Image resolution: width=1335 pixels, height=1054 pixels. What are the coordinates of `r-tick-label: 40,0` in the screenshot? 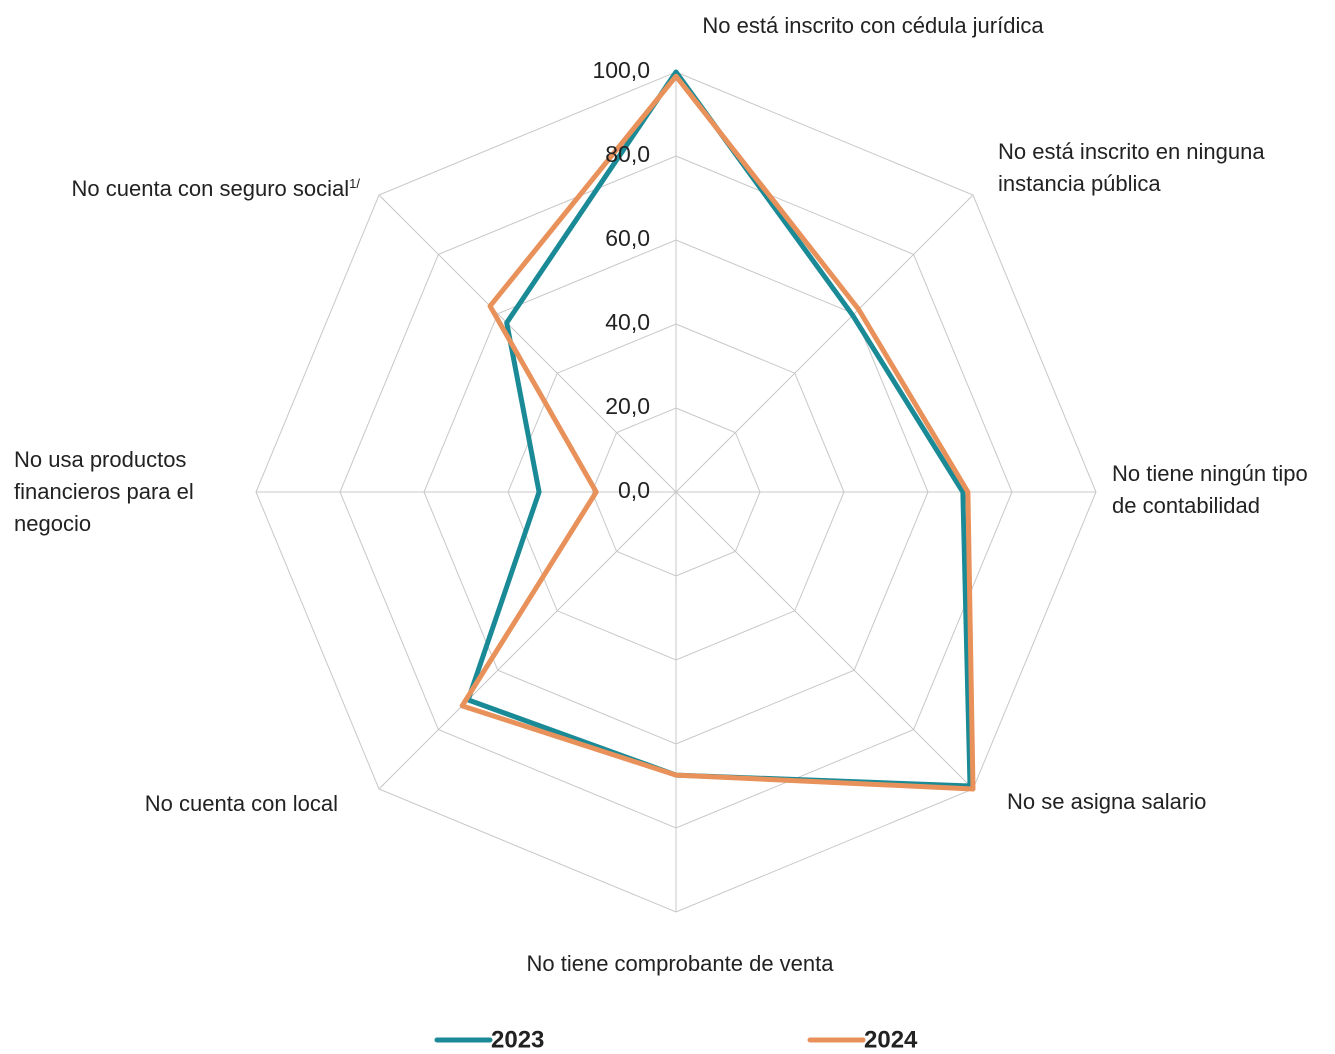 It's located at (627, 322).